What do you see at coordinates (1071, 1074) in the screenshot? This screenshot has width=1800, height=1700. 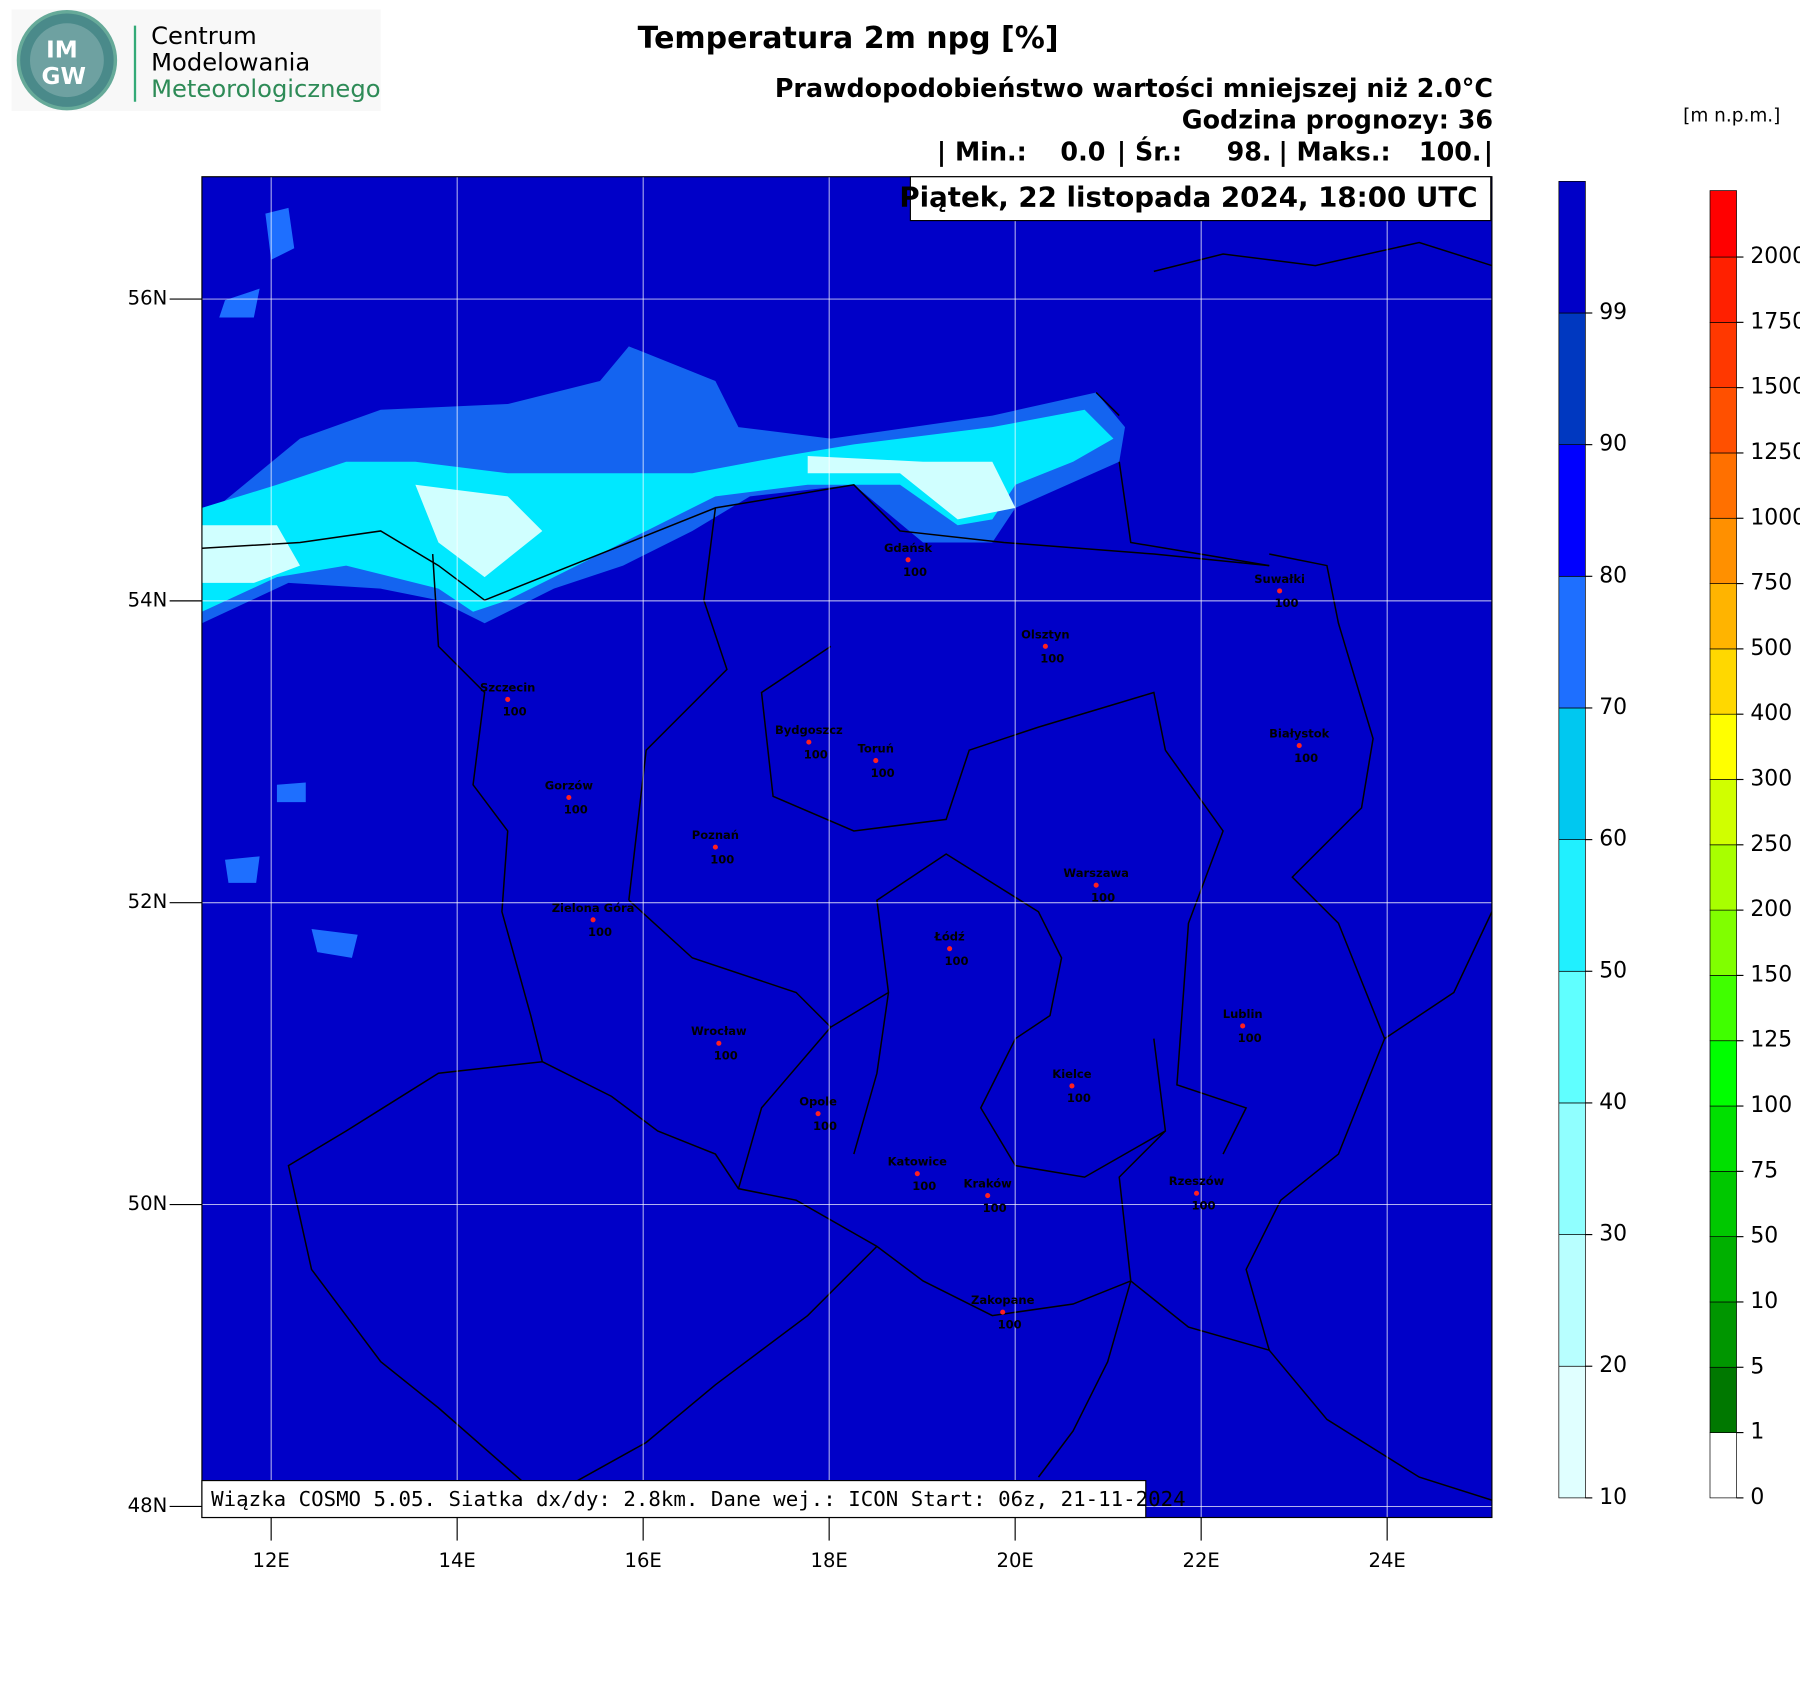 I see `city-name: Kielce` at bounding box center [1071, 1074].